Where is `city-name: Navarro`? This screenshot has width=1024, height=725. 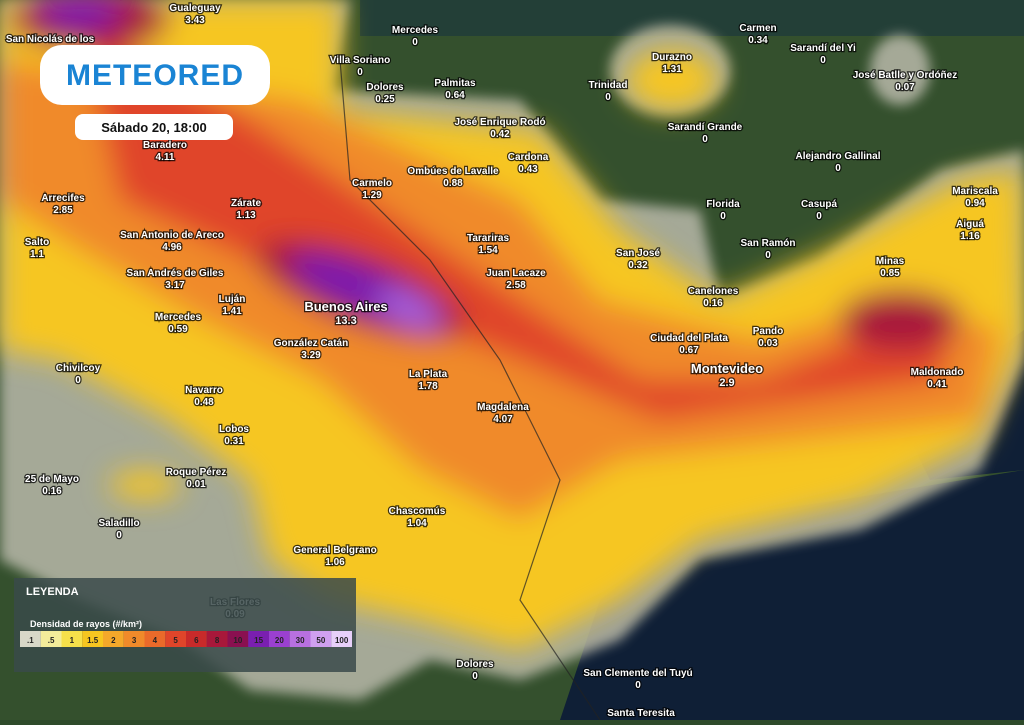 city-name: Navarro is located at coordinates (204, 390).